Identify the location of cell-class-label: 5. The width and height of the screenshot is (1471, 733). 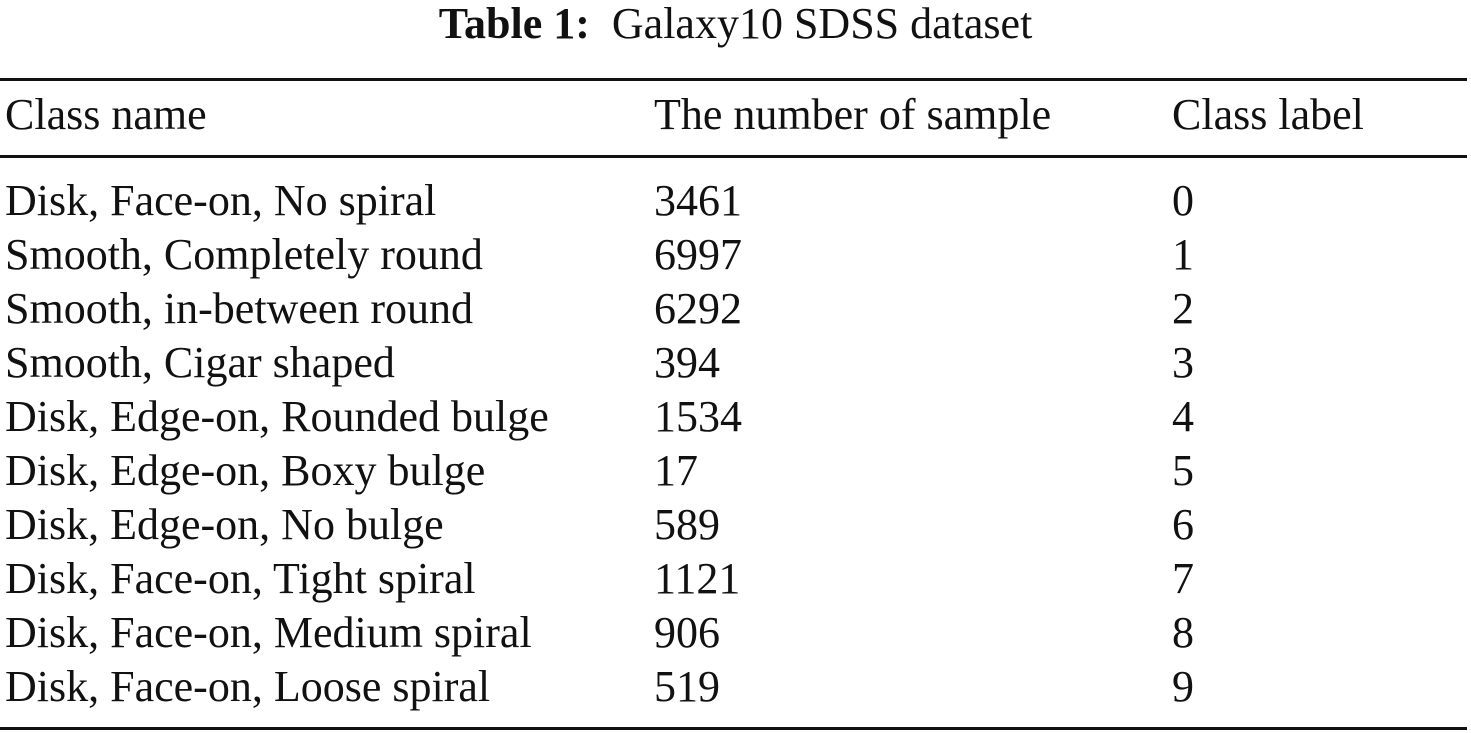
(1183, 470).